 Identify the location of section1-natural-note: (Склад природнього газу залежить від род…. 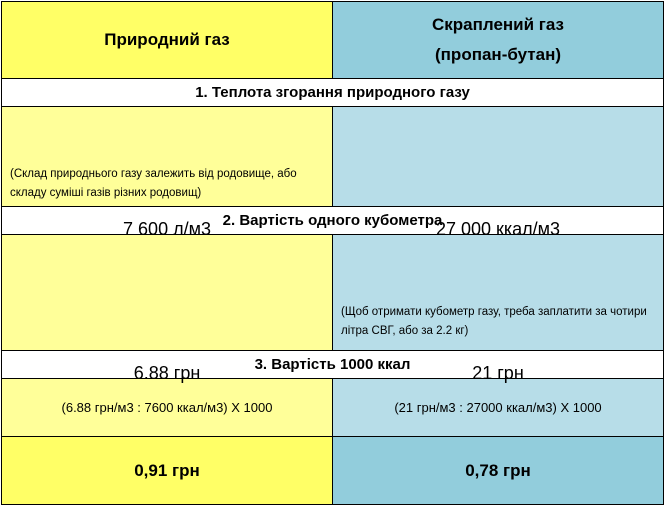
(153, 183).